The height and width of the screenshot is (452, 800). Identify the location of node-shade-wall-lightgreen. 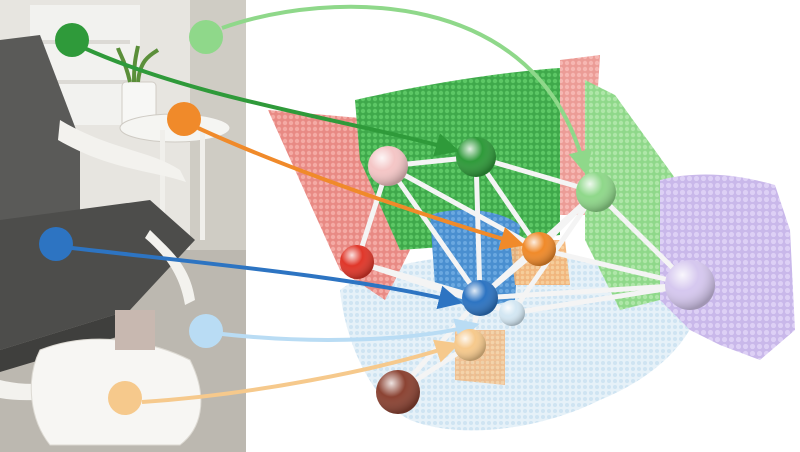
(596, 192).